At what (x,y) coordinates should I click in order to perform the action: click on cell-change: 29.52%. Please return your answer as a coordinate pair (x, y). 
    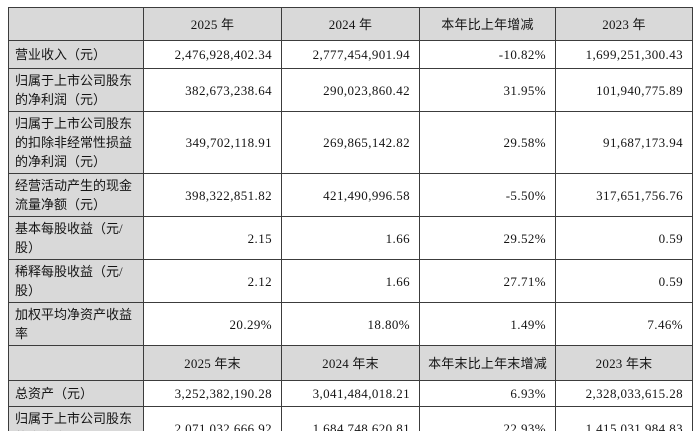
    Looking at the image, I should click on (487, 238).